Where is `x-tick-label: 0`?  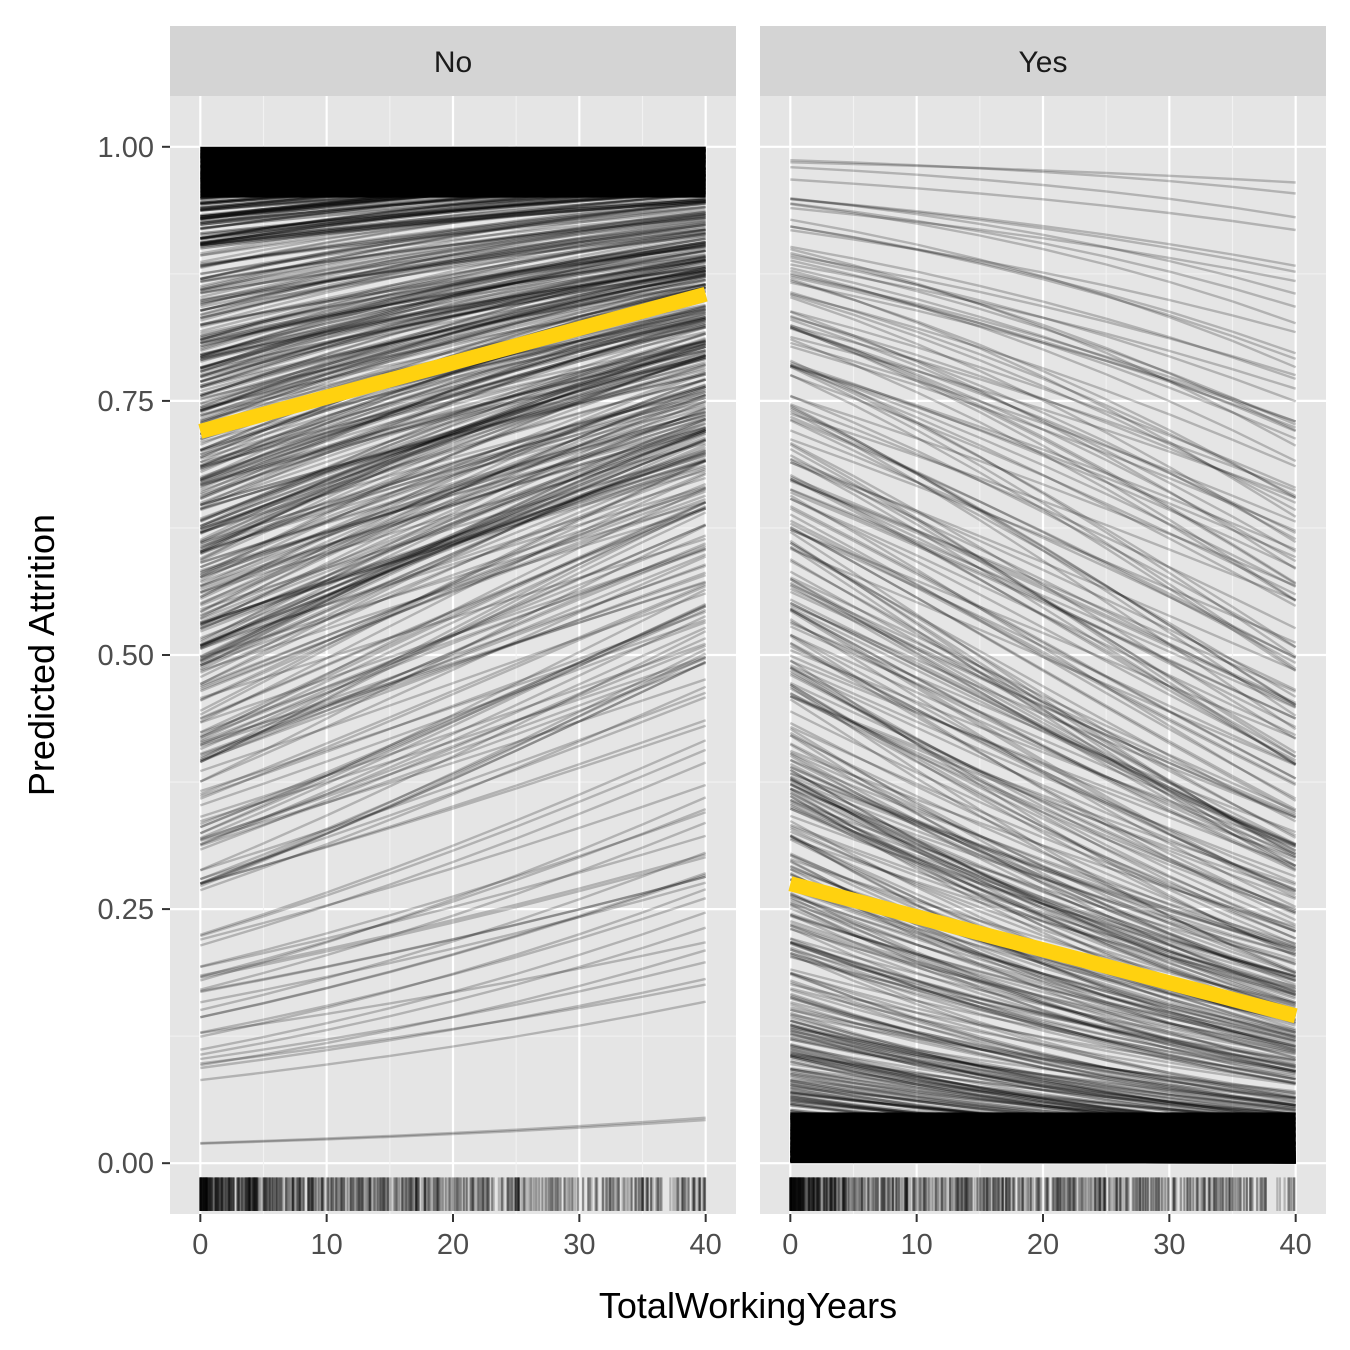
x-tick-label: 0 is located at coordinates (790, 1245).